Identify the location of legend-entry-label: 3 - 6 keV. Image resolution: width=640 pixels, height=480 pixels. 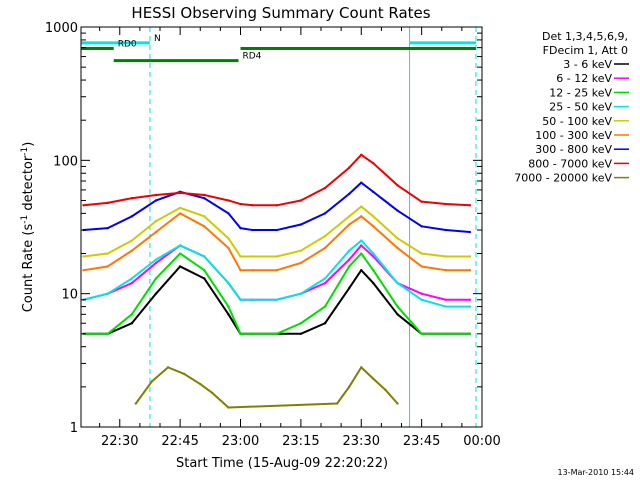
(587, 64).